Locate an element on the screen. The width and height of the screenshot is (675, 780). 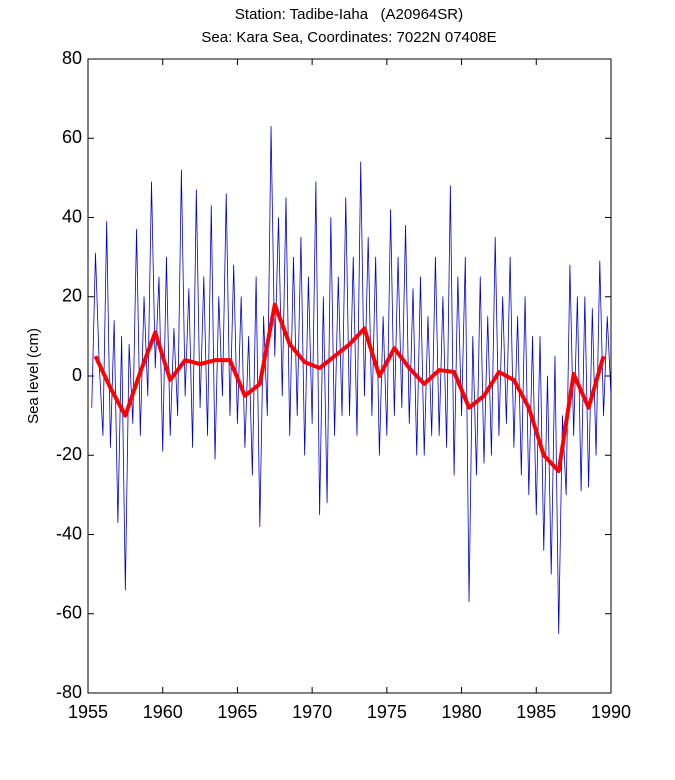
y-tick-label: 80 is located at coordinates (72, 58).